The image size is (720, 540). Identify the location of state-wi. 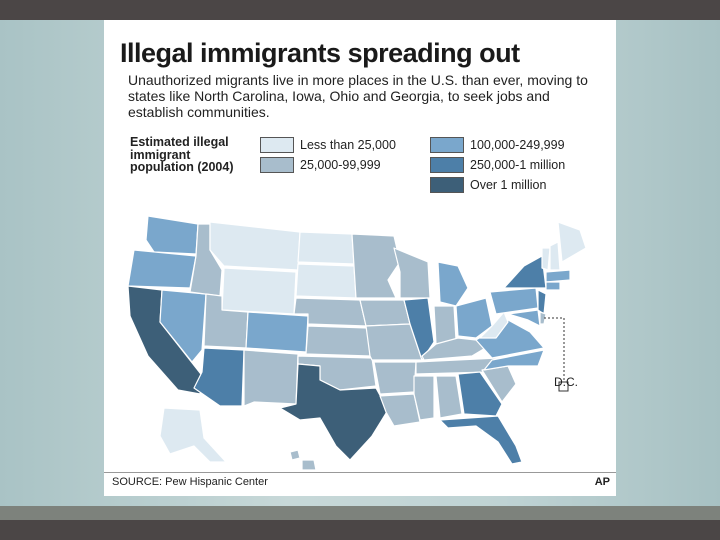
(412, 273).